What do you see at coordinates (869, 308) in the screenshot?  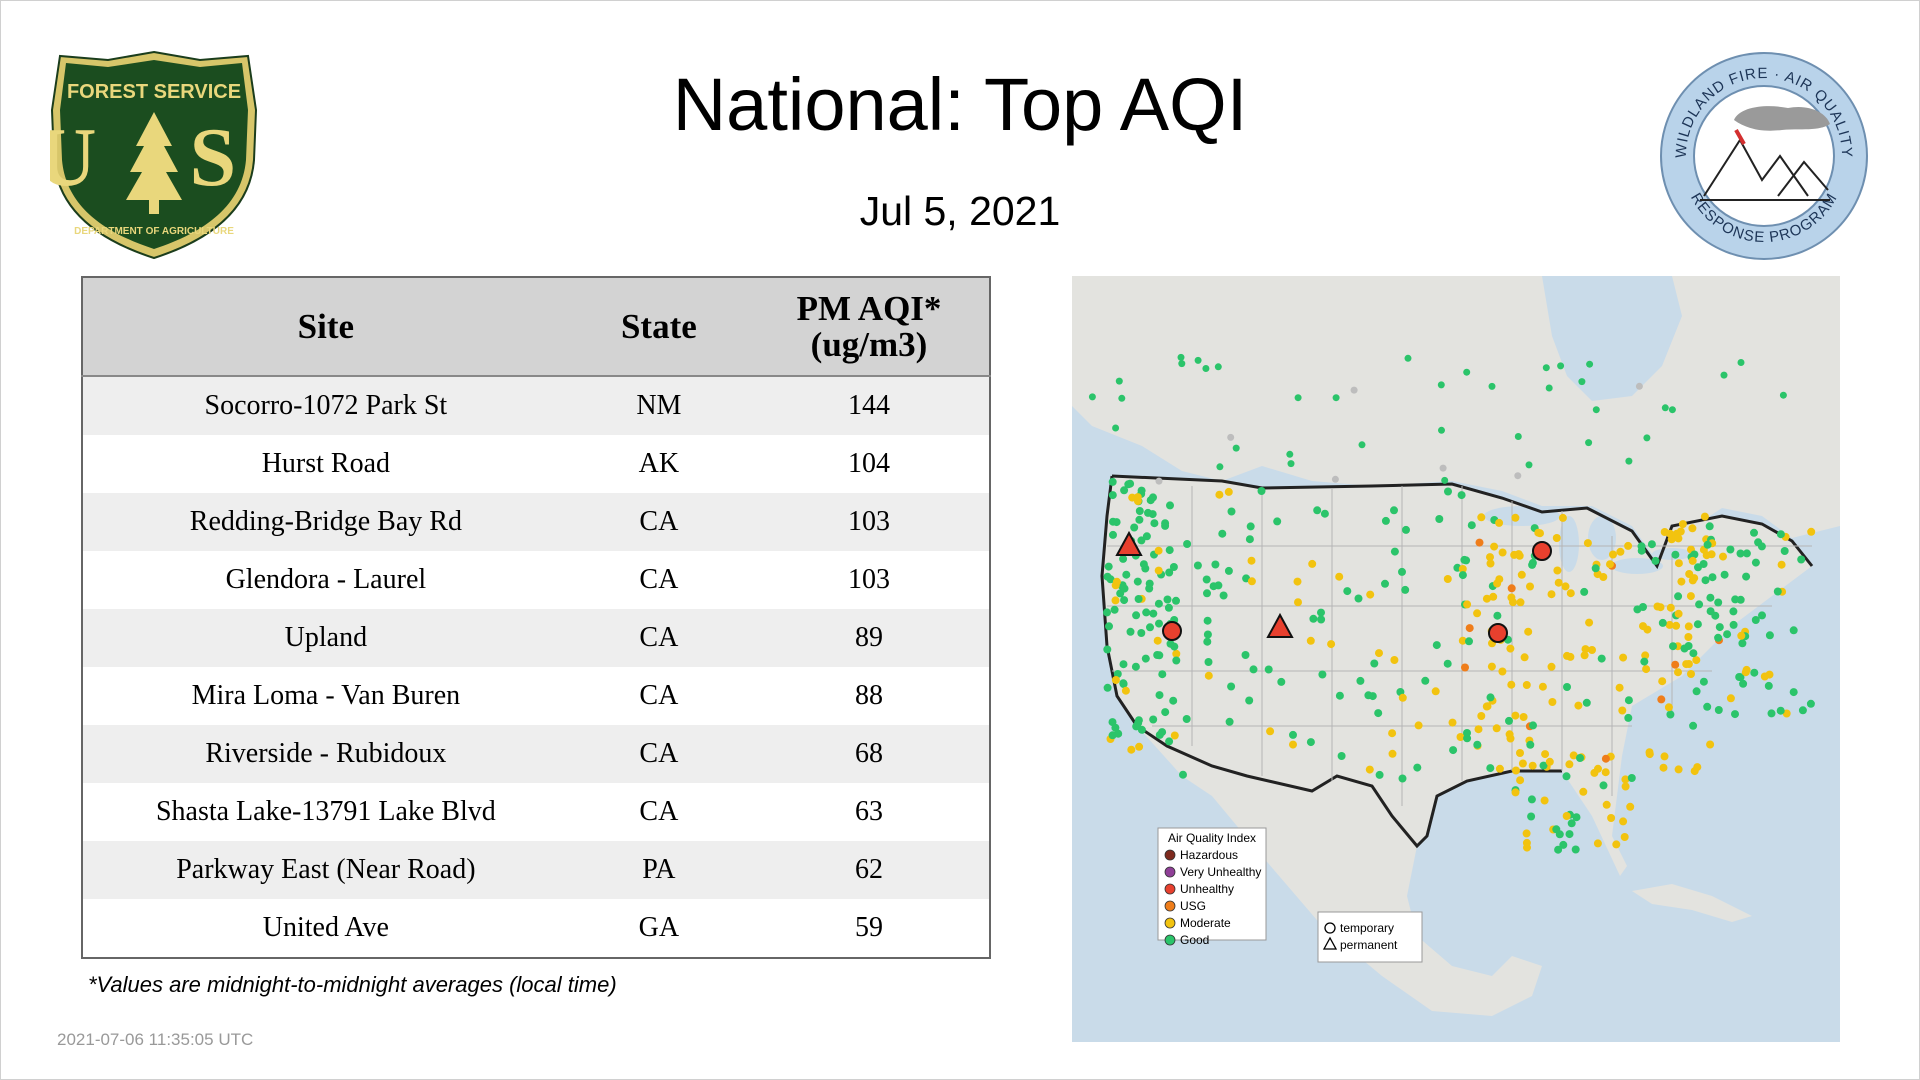 I see `column-header-pm-aqi-line1: PM AQI*` at bounding box center [869, 308].